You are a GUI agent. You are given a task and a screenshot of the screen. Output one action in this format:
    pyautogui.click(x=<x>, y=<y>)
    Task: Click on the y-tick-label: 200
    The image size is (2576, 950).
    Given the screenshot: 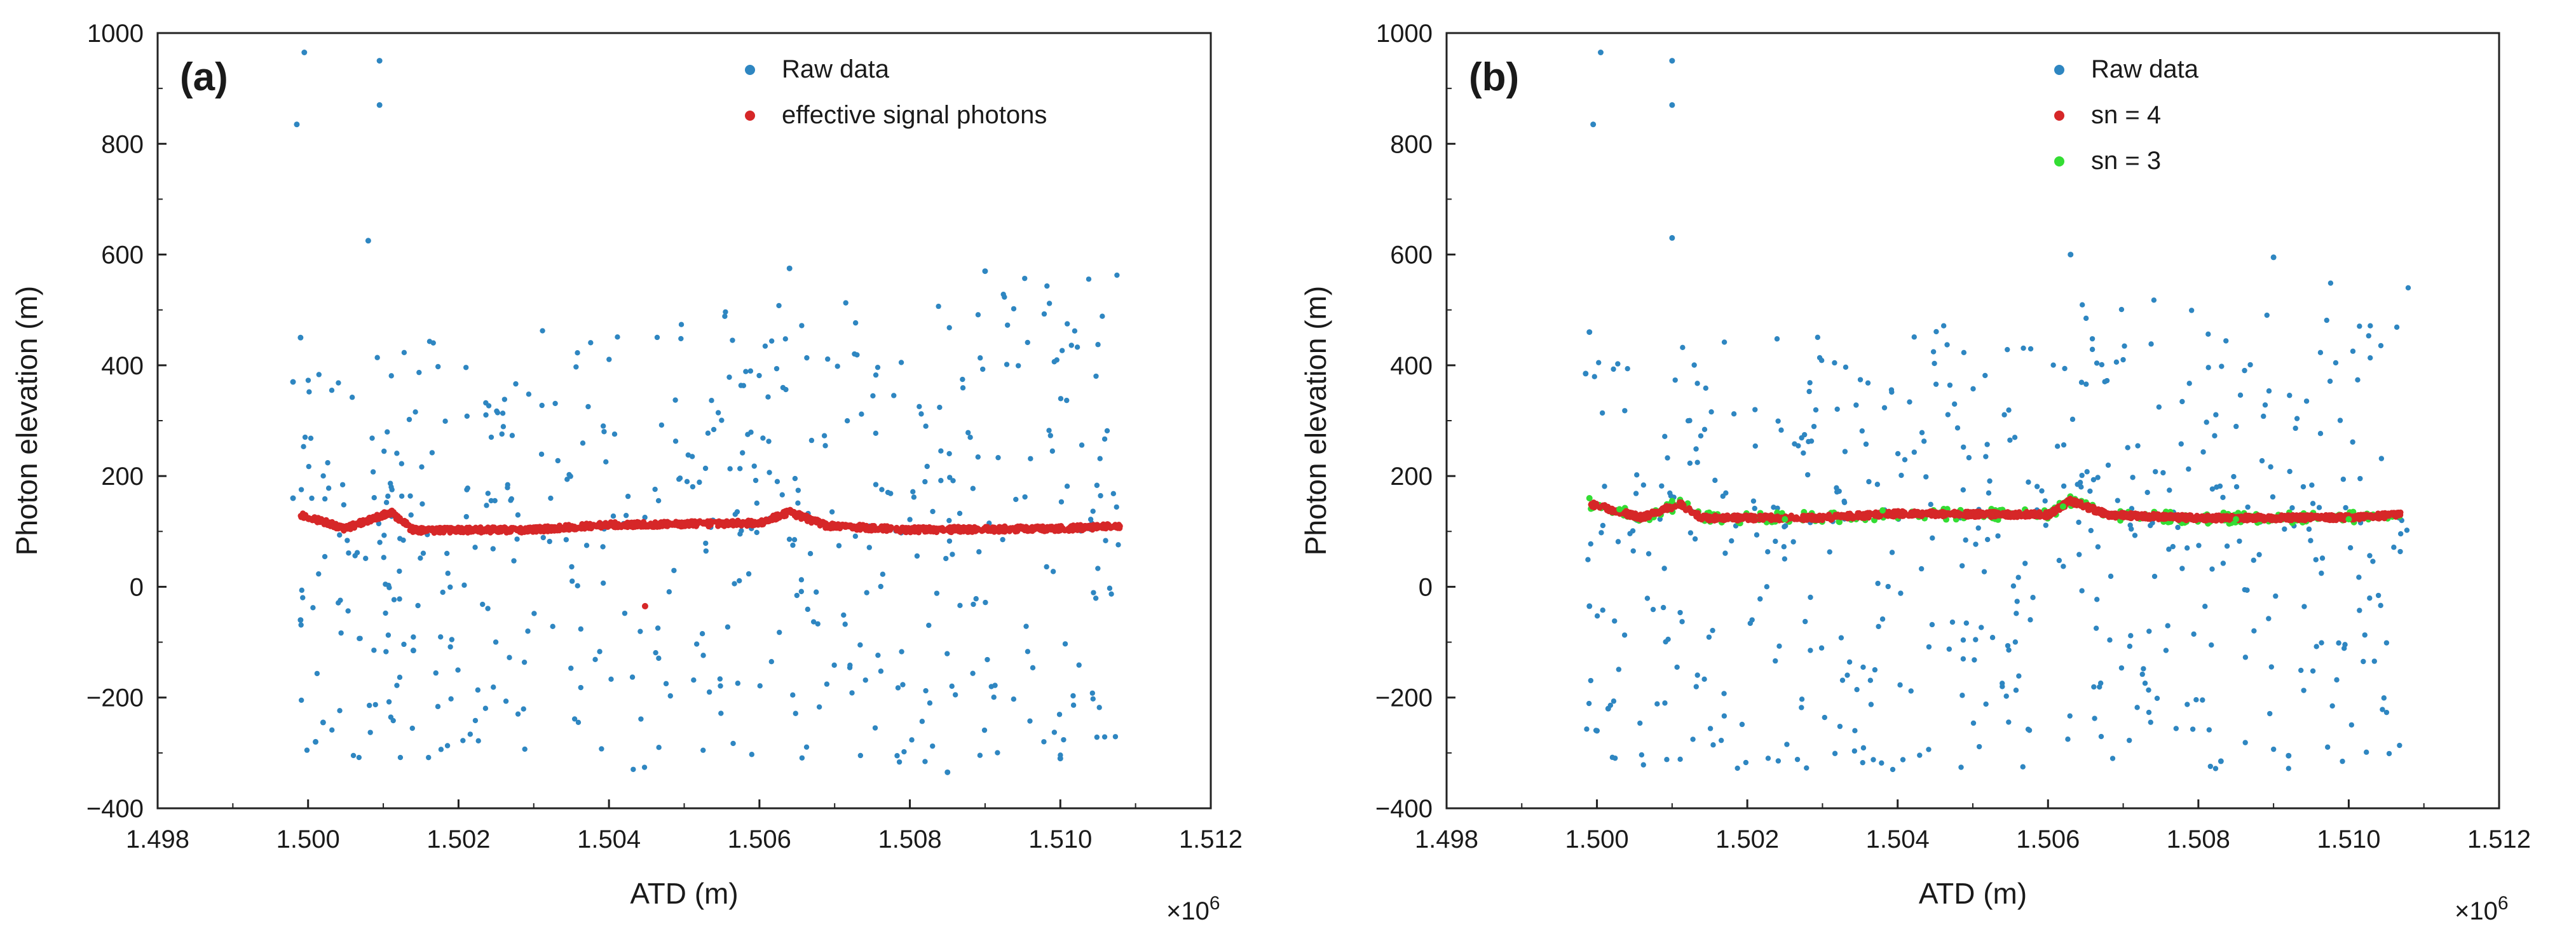 What is the action you would take?
    pyautogui.click(x=1411, y=477)
    